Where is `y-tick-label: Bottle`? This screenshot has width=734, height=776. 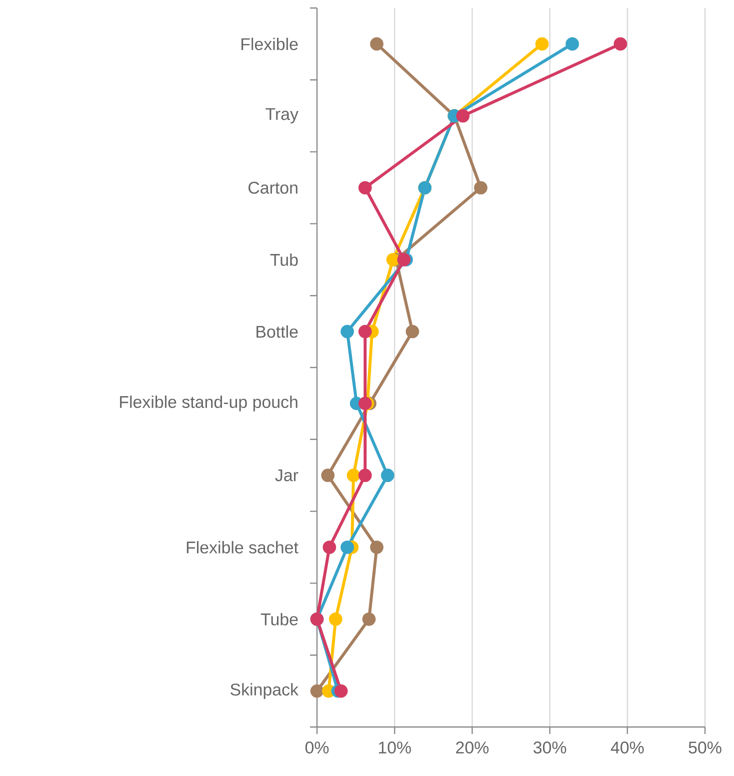 y-tick-label: Bottle is located at coordinates (277, 331).